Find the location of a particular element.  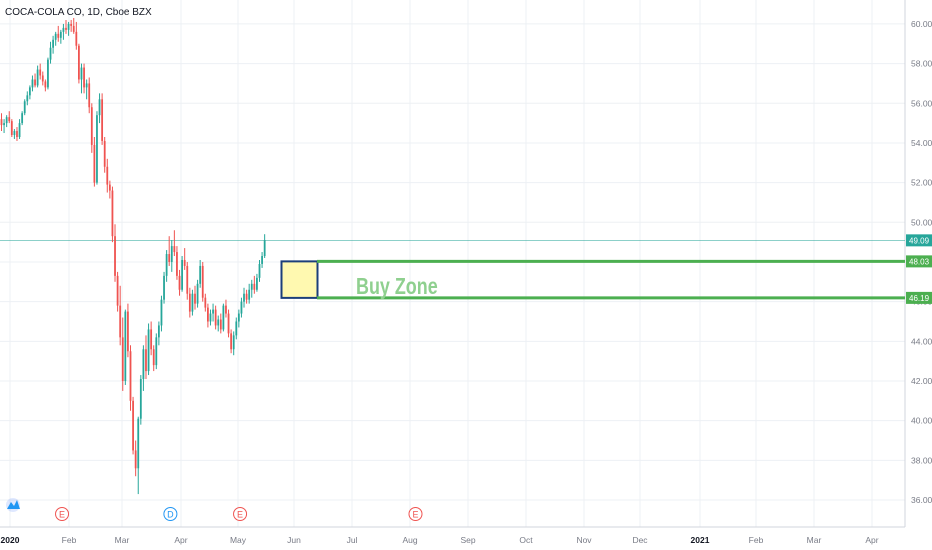

tradingview-logo-icon is located at coordinates (13, 505).